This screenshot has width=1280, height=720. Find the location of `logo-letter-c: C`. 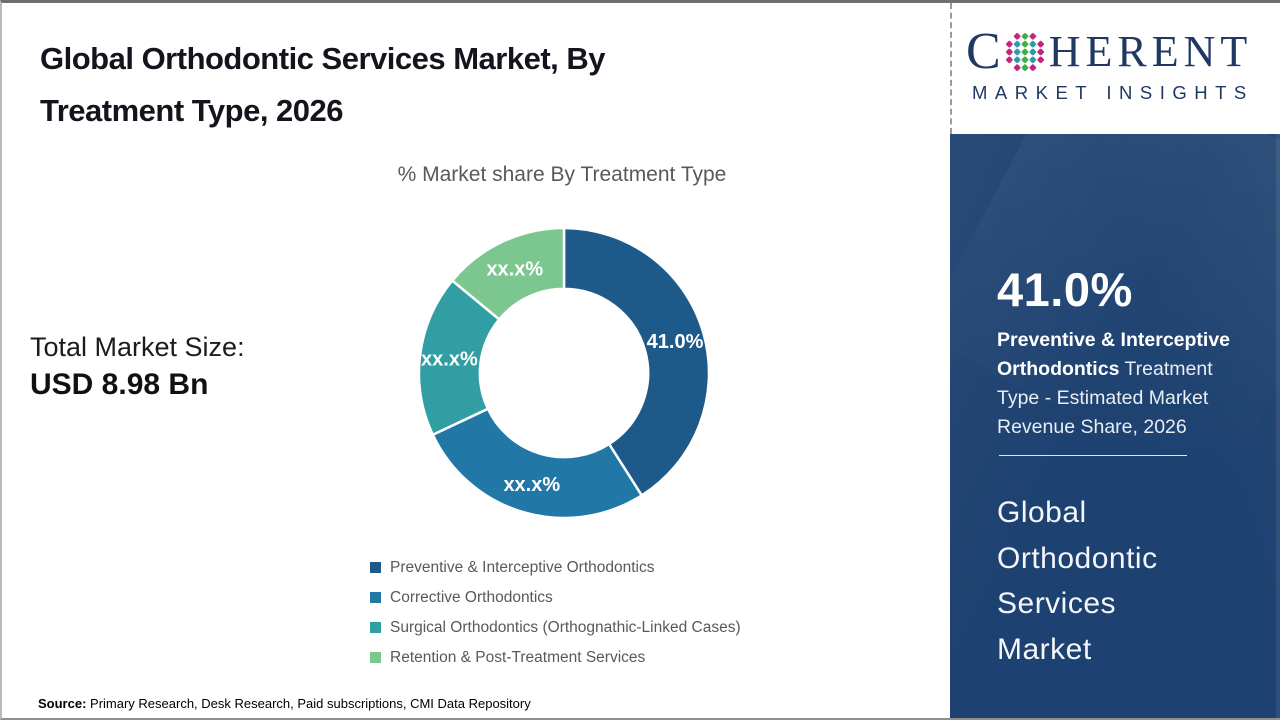

logo-letter-c: C is located at coordinates (984, 51).